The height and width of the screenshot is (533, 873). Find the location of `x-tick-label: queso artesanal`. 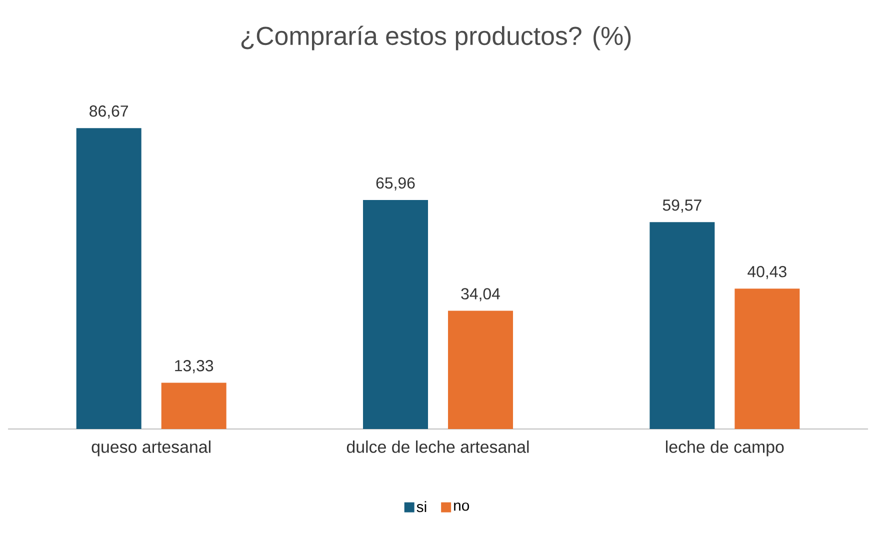

x-tick-label: queso artesanal is located at coordinates (151, 448).